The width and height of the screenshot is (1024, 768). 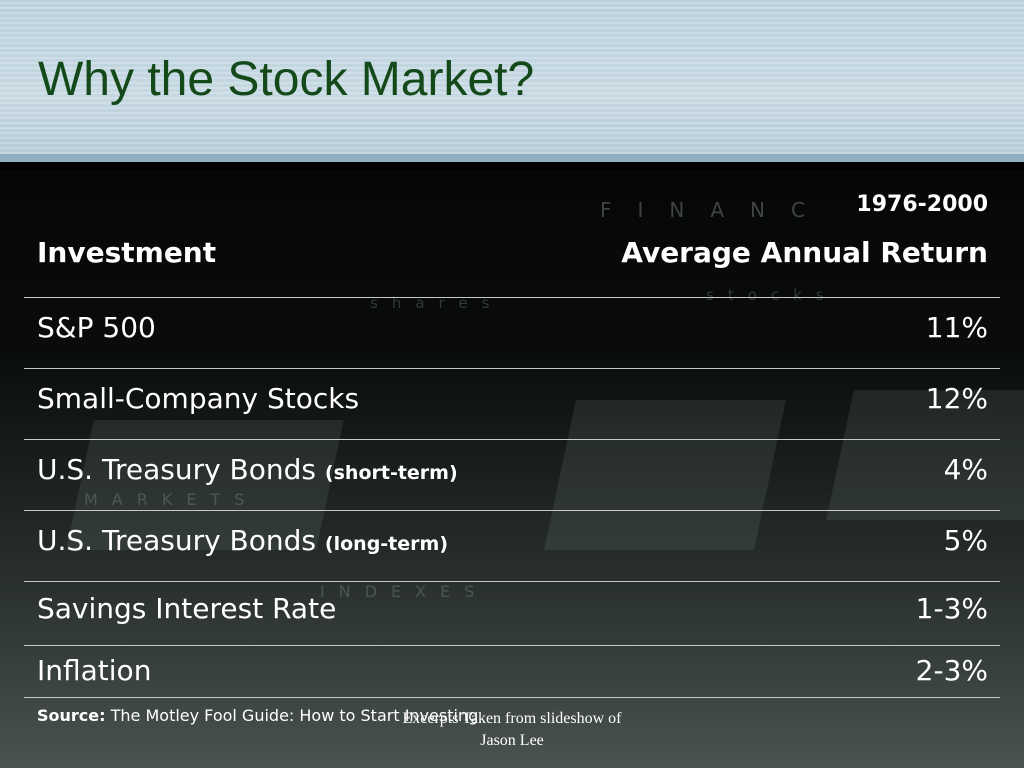 What do you see at coordinates (391, 473) in the screenshot?
I see `term-note: (short-term)` at bounding box center [391, 473].